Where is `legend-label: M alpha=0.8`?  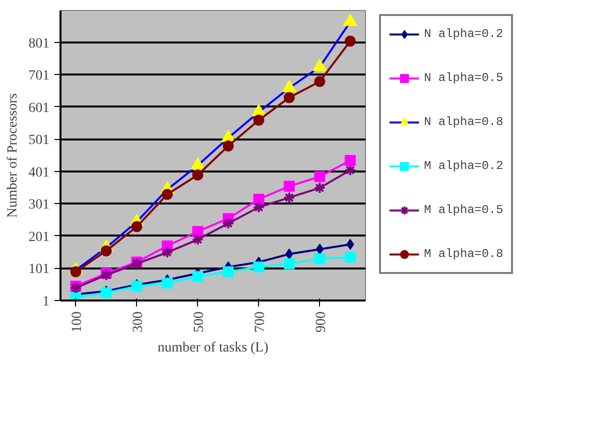
legend-label: M alpha=0.8 is located at coordinates (464, 254).